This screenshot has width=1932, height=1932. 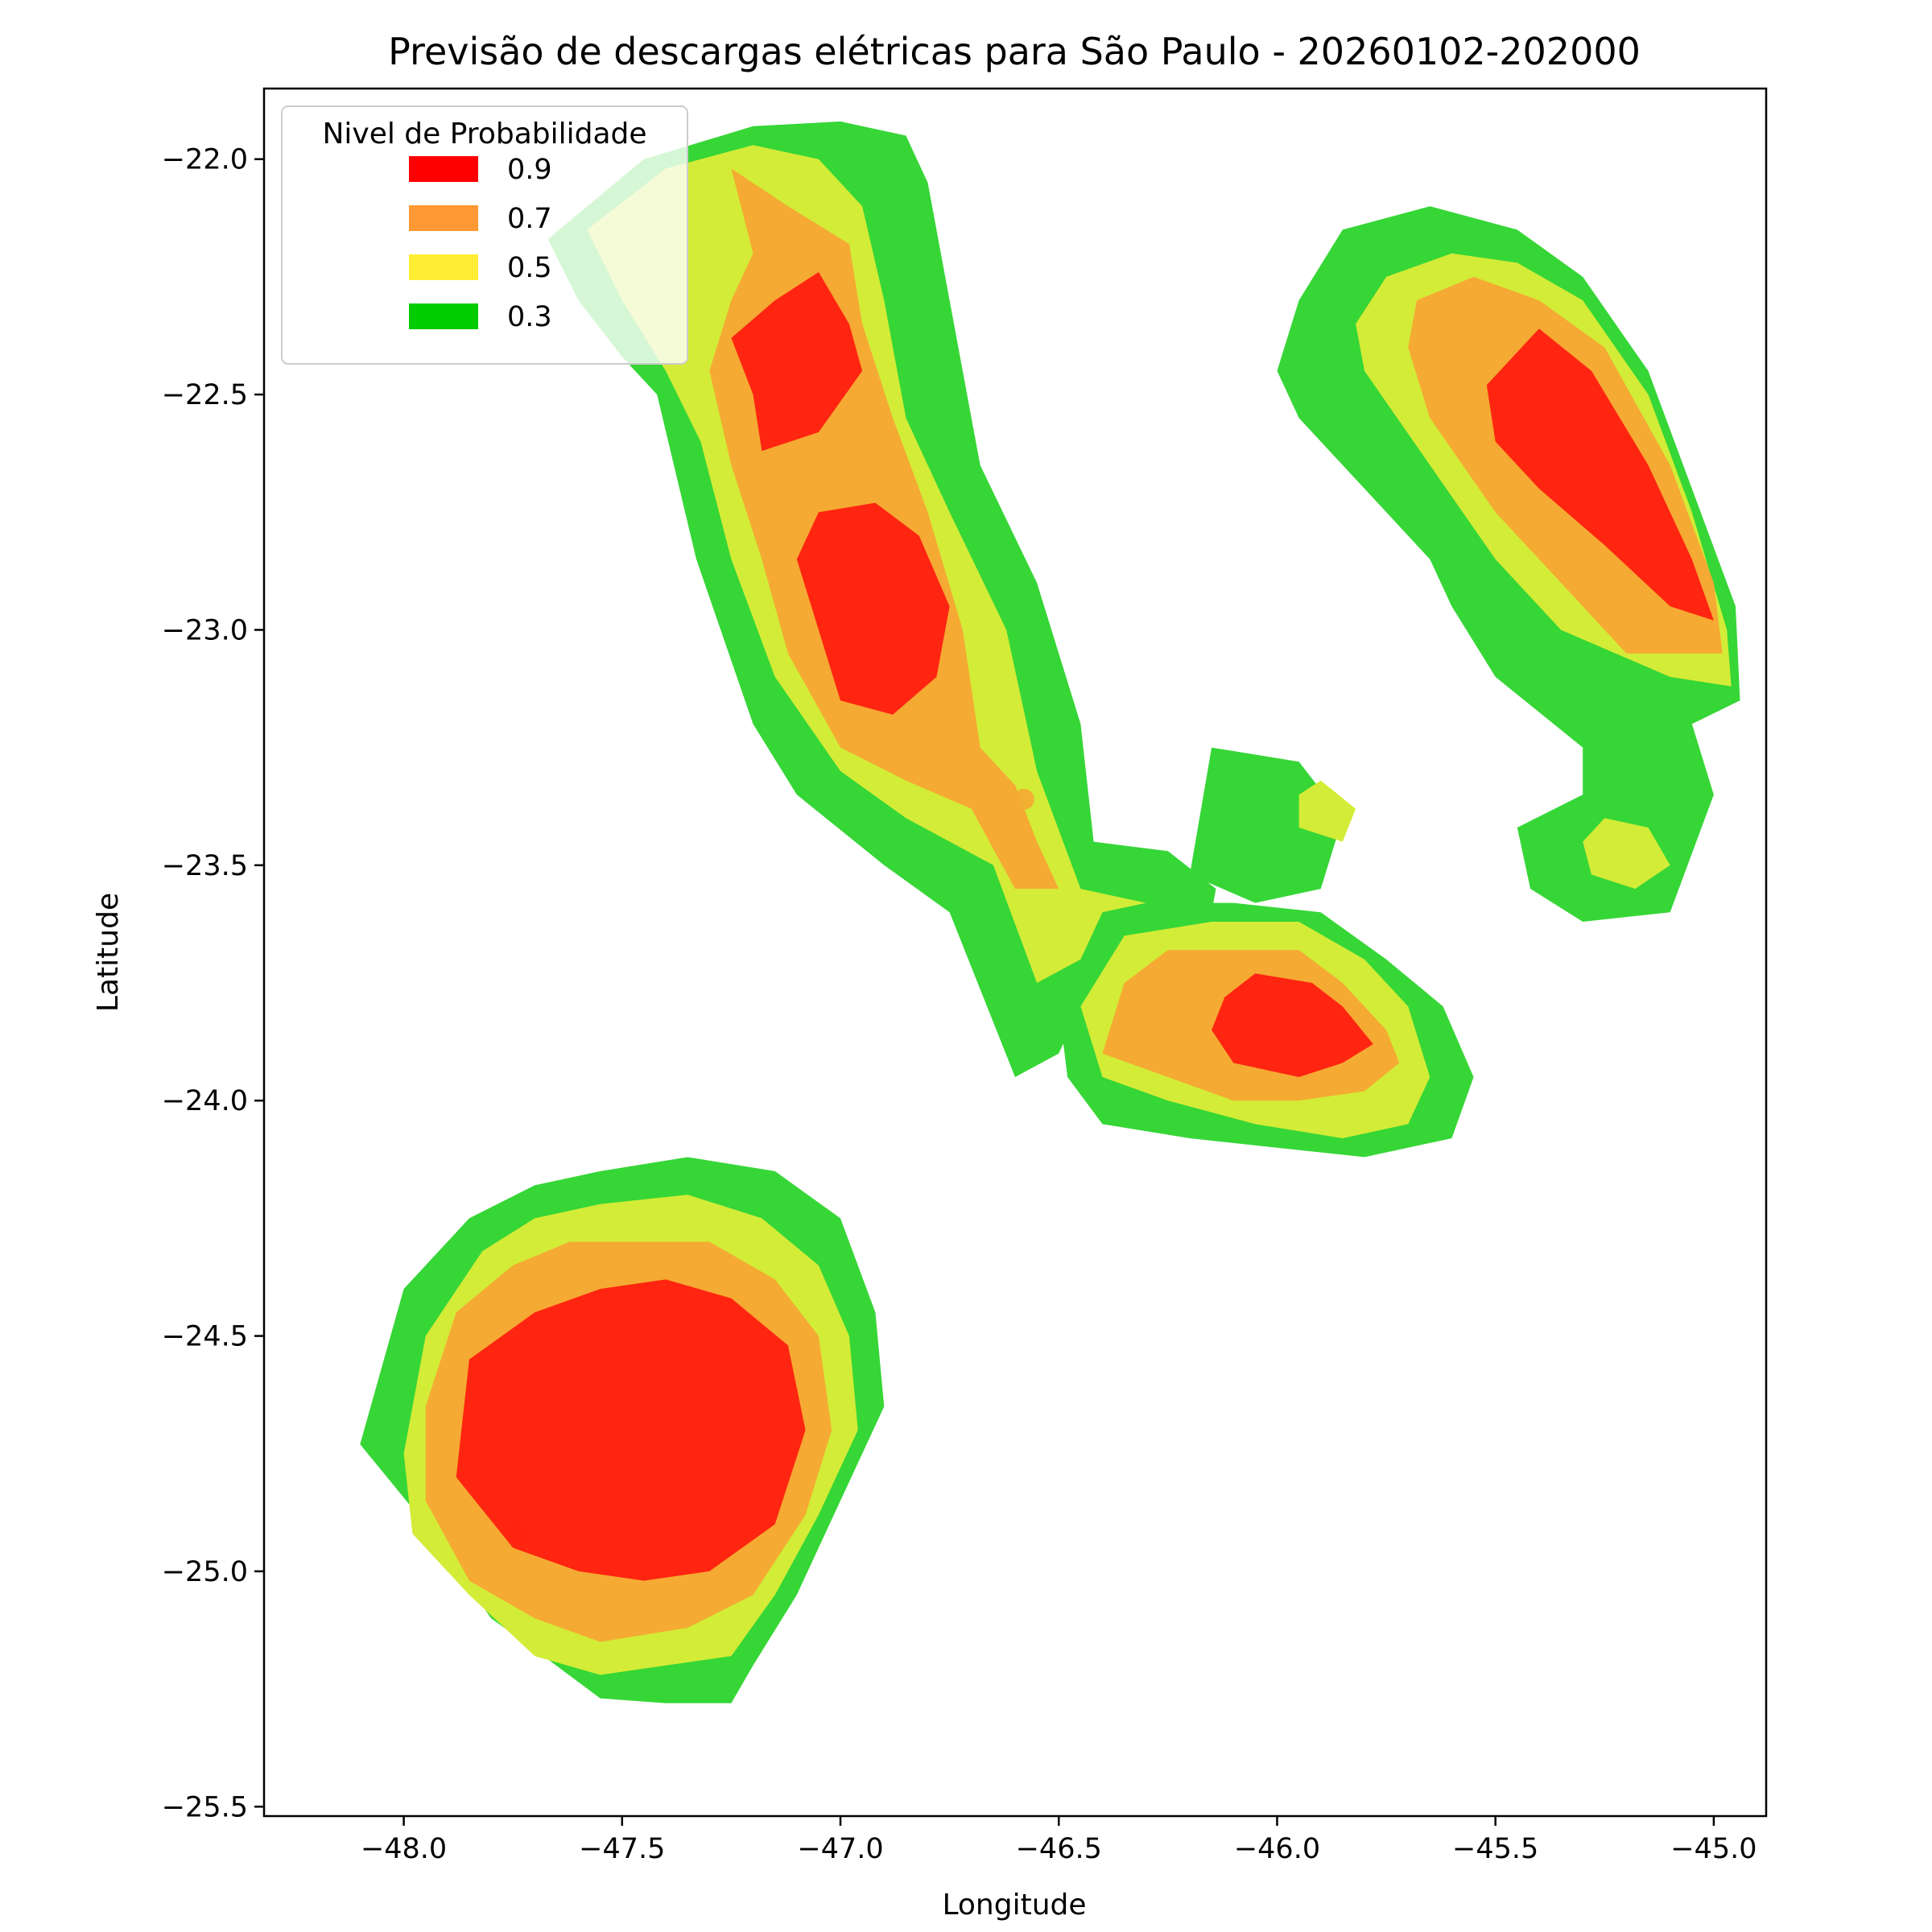 I want to click on x-tick-label: −45.5, so click(x=1495, y=1849).